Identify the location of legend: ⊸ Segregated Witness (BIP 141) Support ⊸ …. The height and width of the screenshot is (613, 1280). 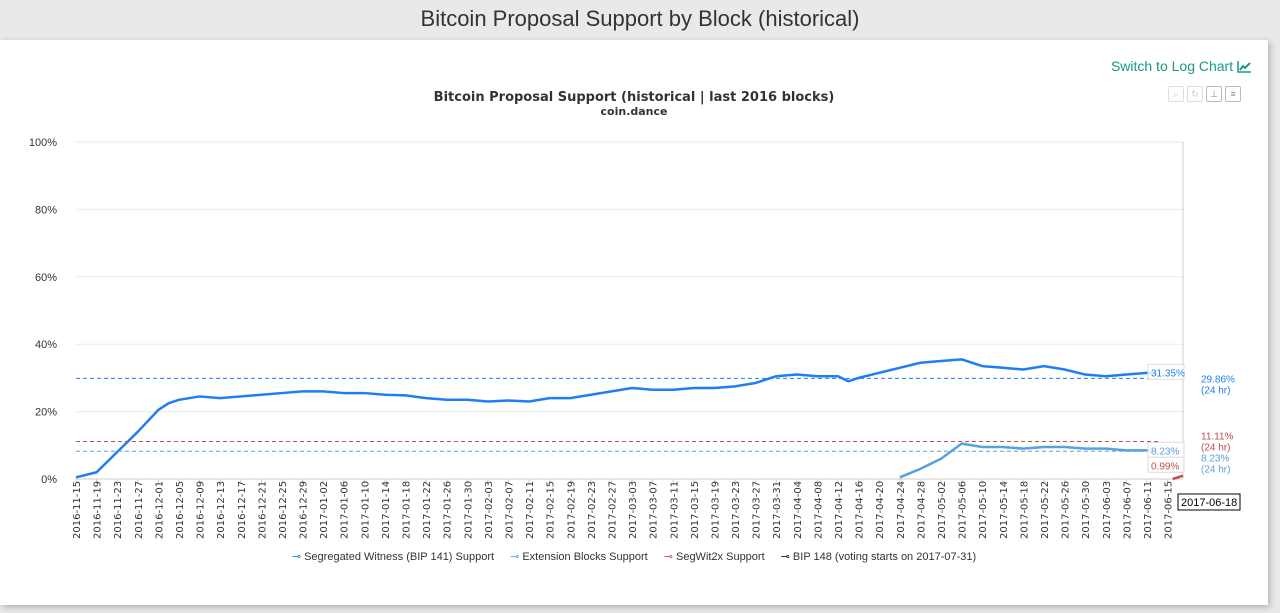
(634, 556).